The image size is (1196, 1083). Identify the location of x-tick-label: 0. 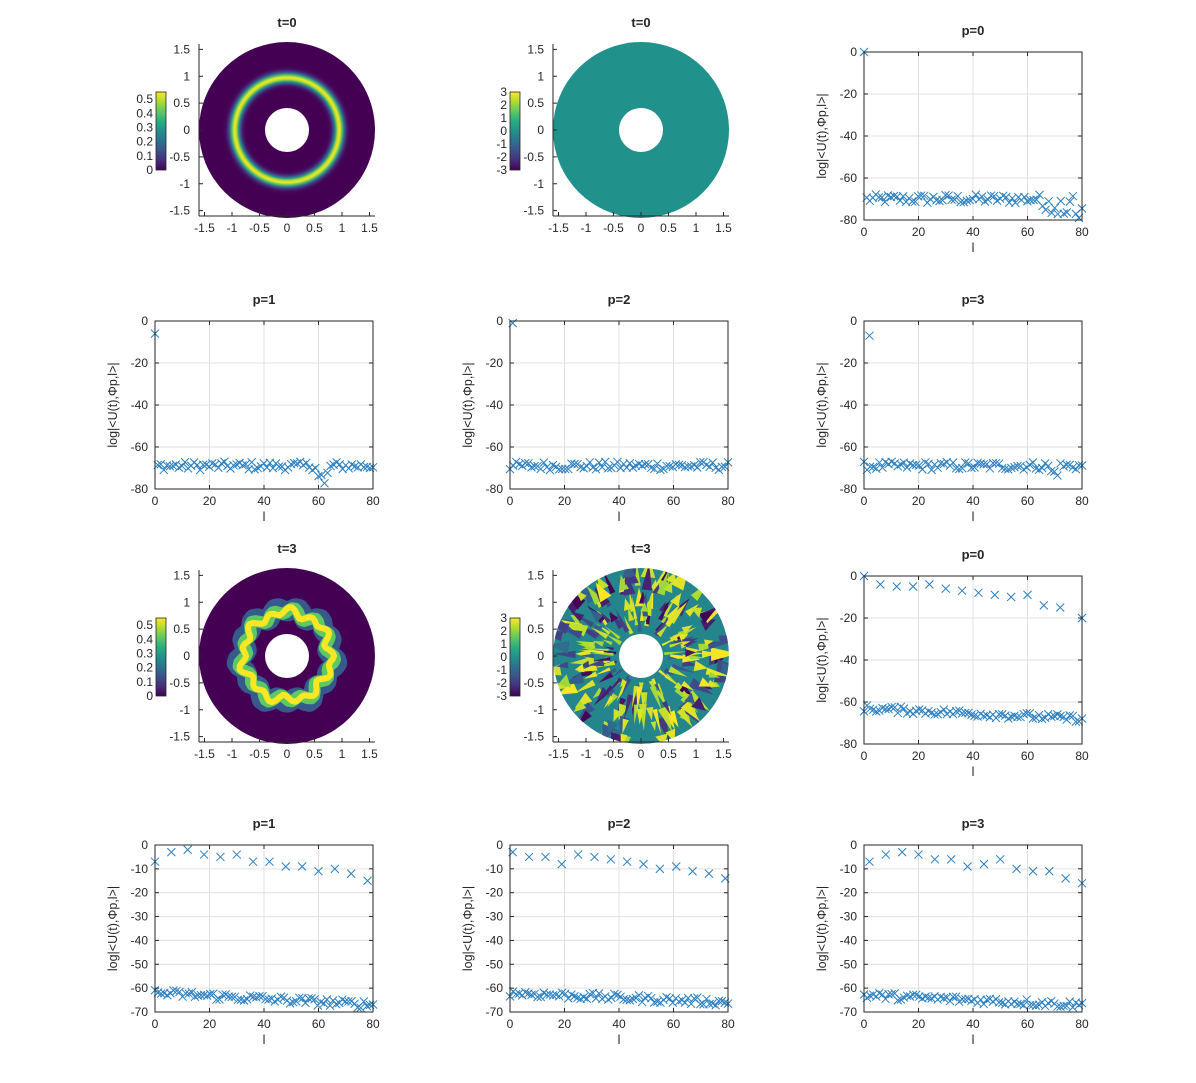
(287, 228).